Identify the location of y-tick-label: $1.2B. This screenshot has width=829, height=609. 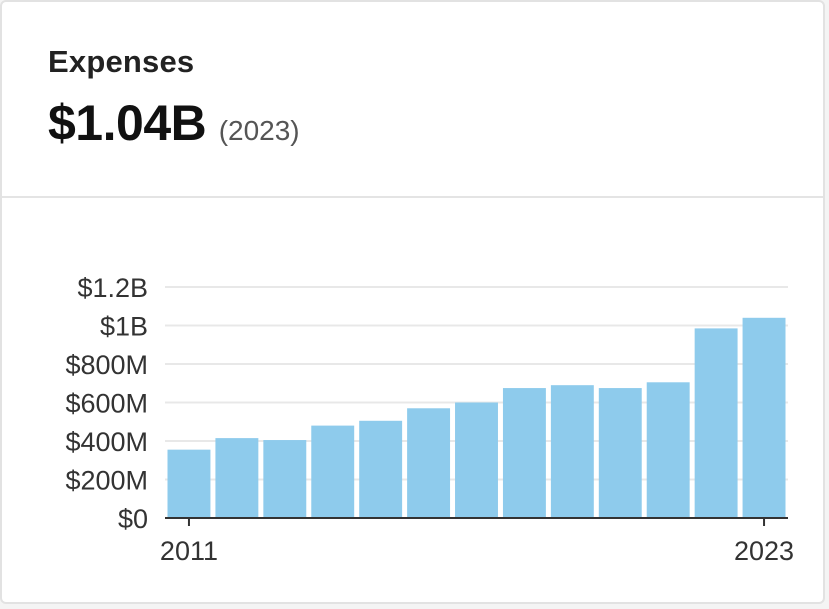
(112, 288).